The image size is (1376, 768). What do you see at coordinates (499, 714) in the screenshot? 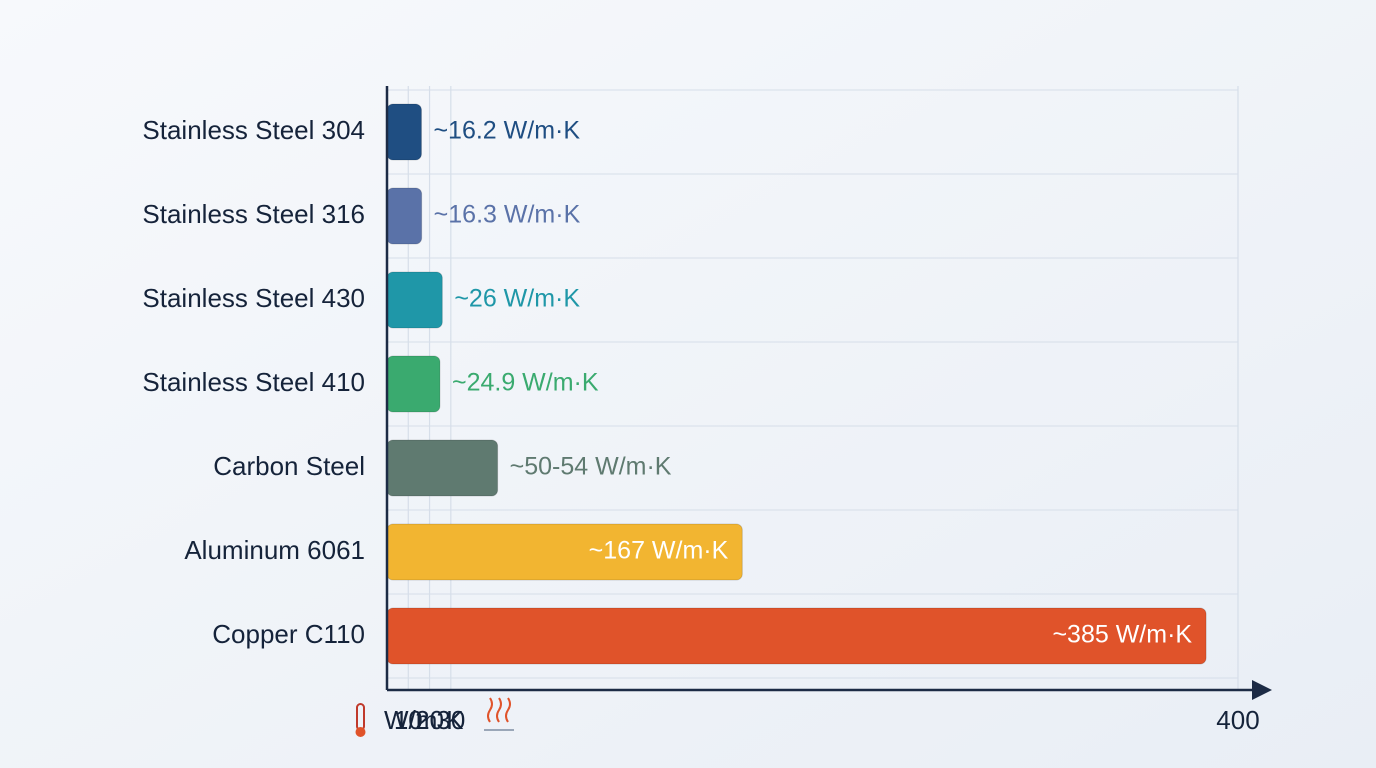
I see `heat-icon` at bounding box center [499, 714].